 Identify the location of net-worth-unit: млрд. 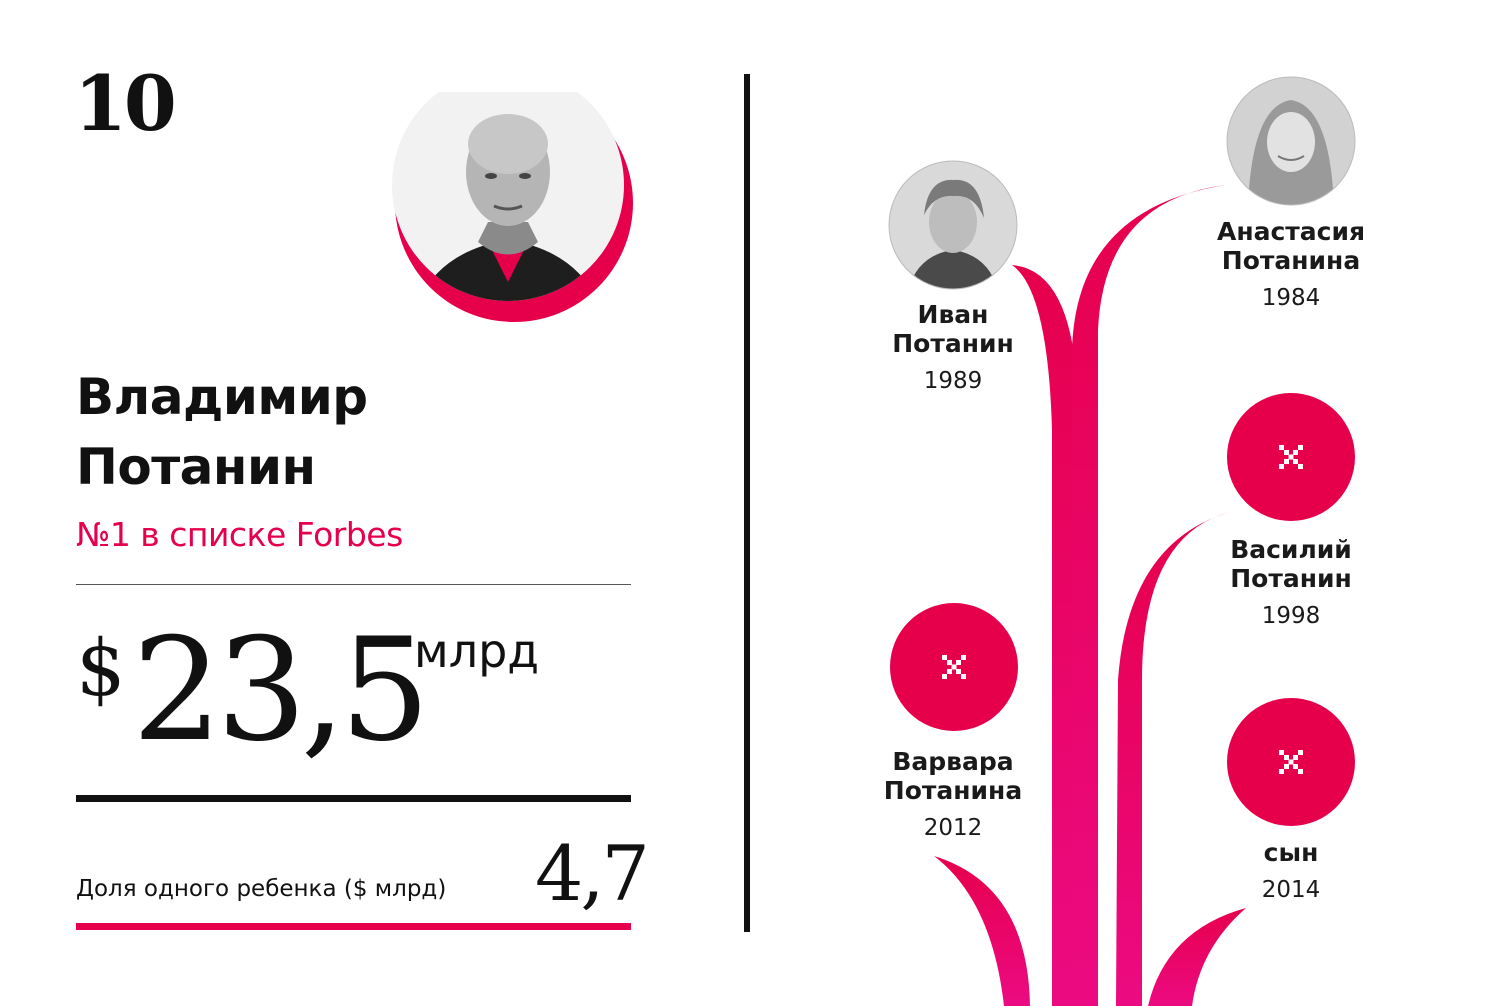
(477, 651).